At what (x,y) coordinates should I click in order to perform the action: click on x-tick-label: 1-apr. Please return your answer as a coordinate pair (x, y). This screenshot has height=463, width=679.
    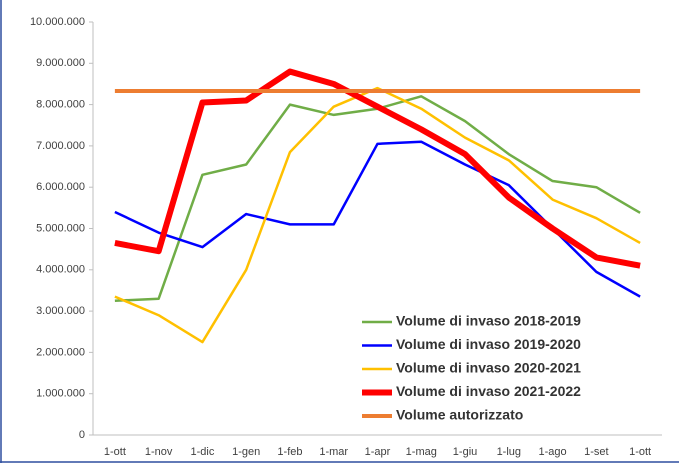
    Looking at the image, I should click on (378, 452).